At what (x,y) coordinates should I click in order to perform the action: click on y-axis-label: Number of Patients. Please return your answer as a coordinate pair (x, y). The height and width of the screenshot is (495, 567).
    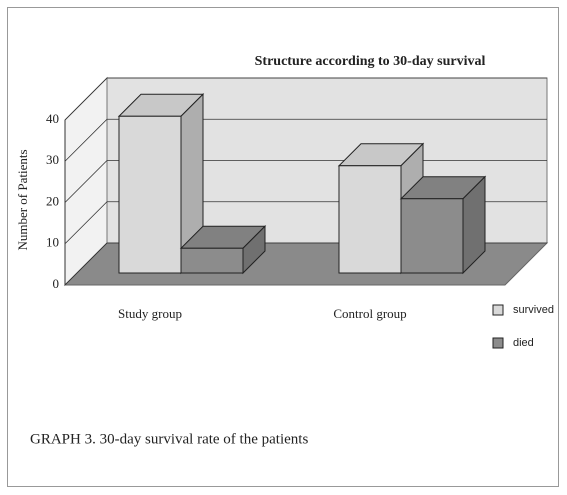
    Looking at the image, I should click on (22, 199).